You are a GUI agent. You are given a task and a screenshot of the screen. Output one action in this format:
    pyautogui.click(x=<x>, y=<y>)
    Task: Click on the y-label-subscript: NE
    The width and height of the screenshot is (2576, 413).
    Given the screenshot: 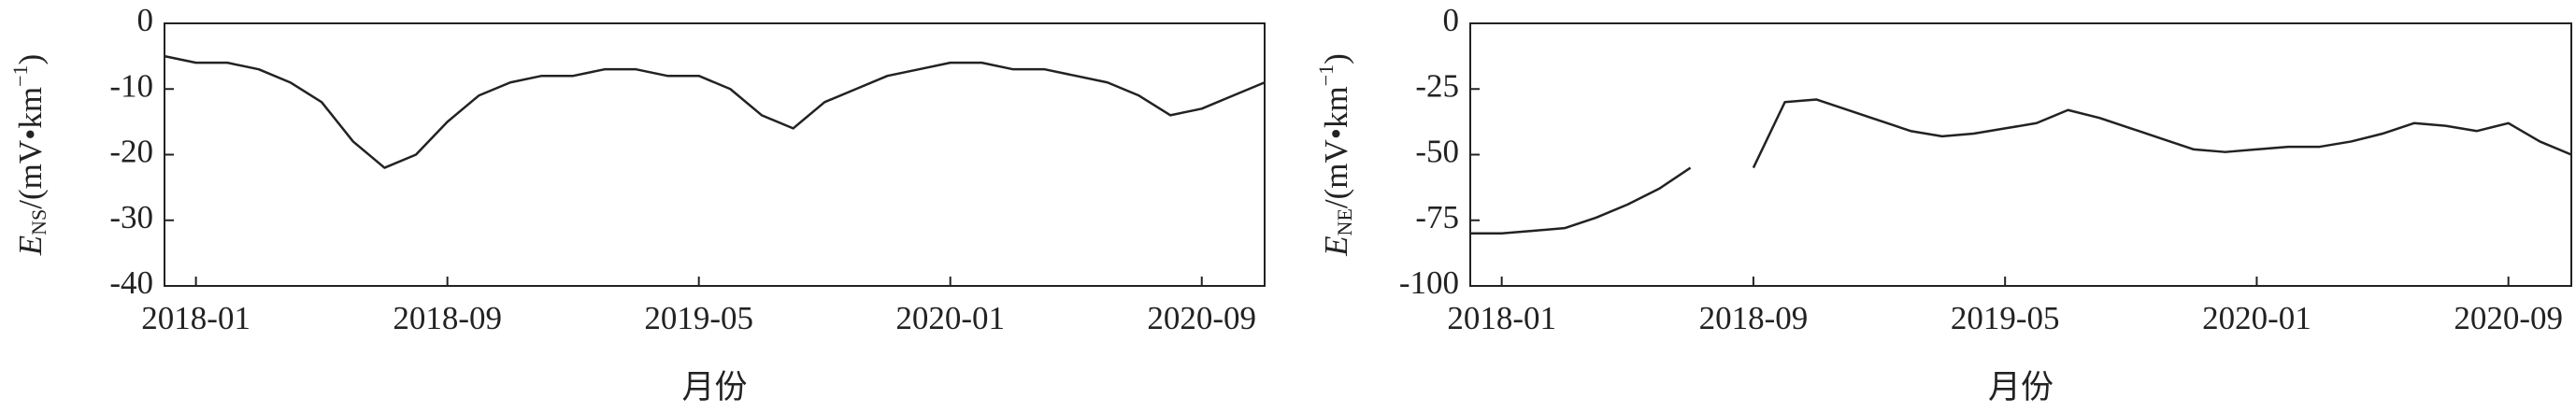 What is the action you would take?
    pyautogui.click(x=1344, y=222)
    